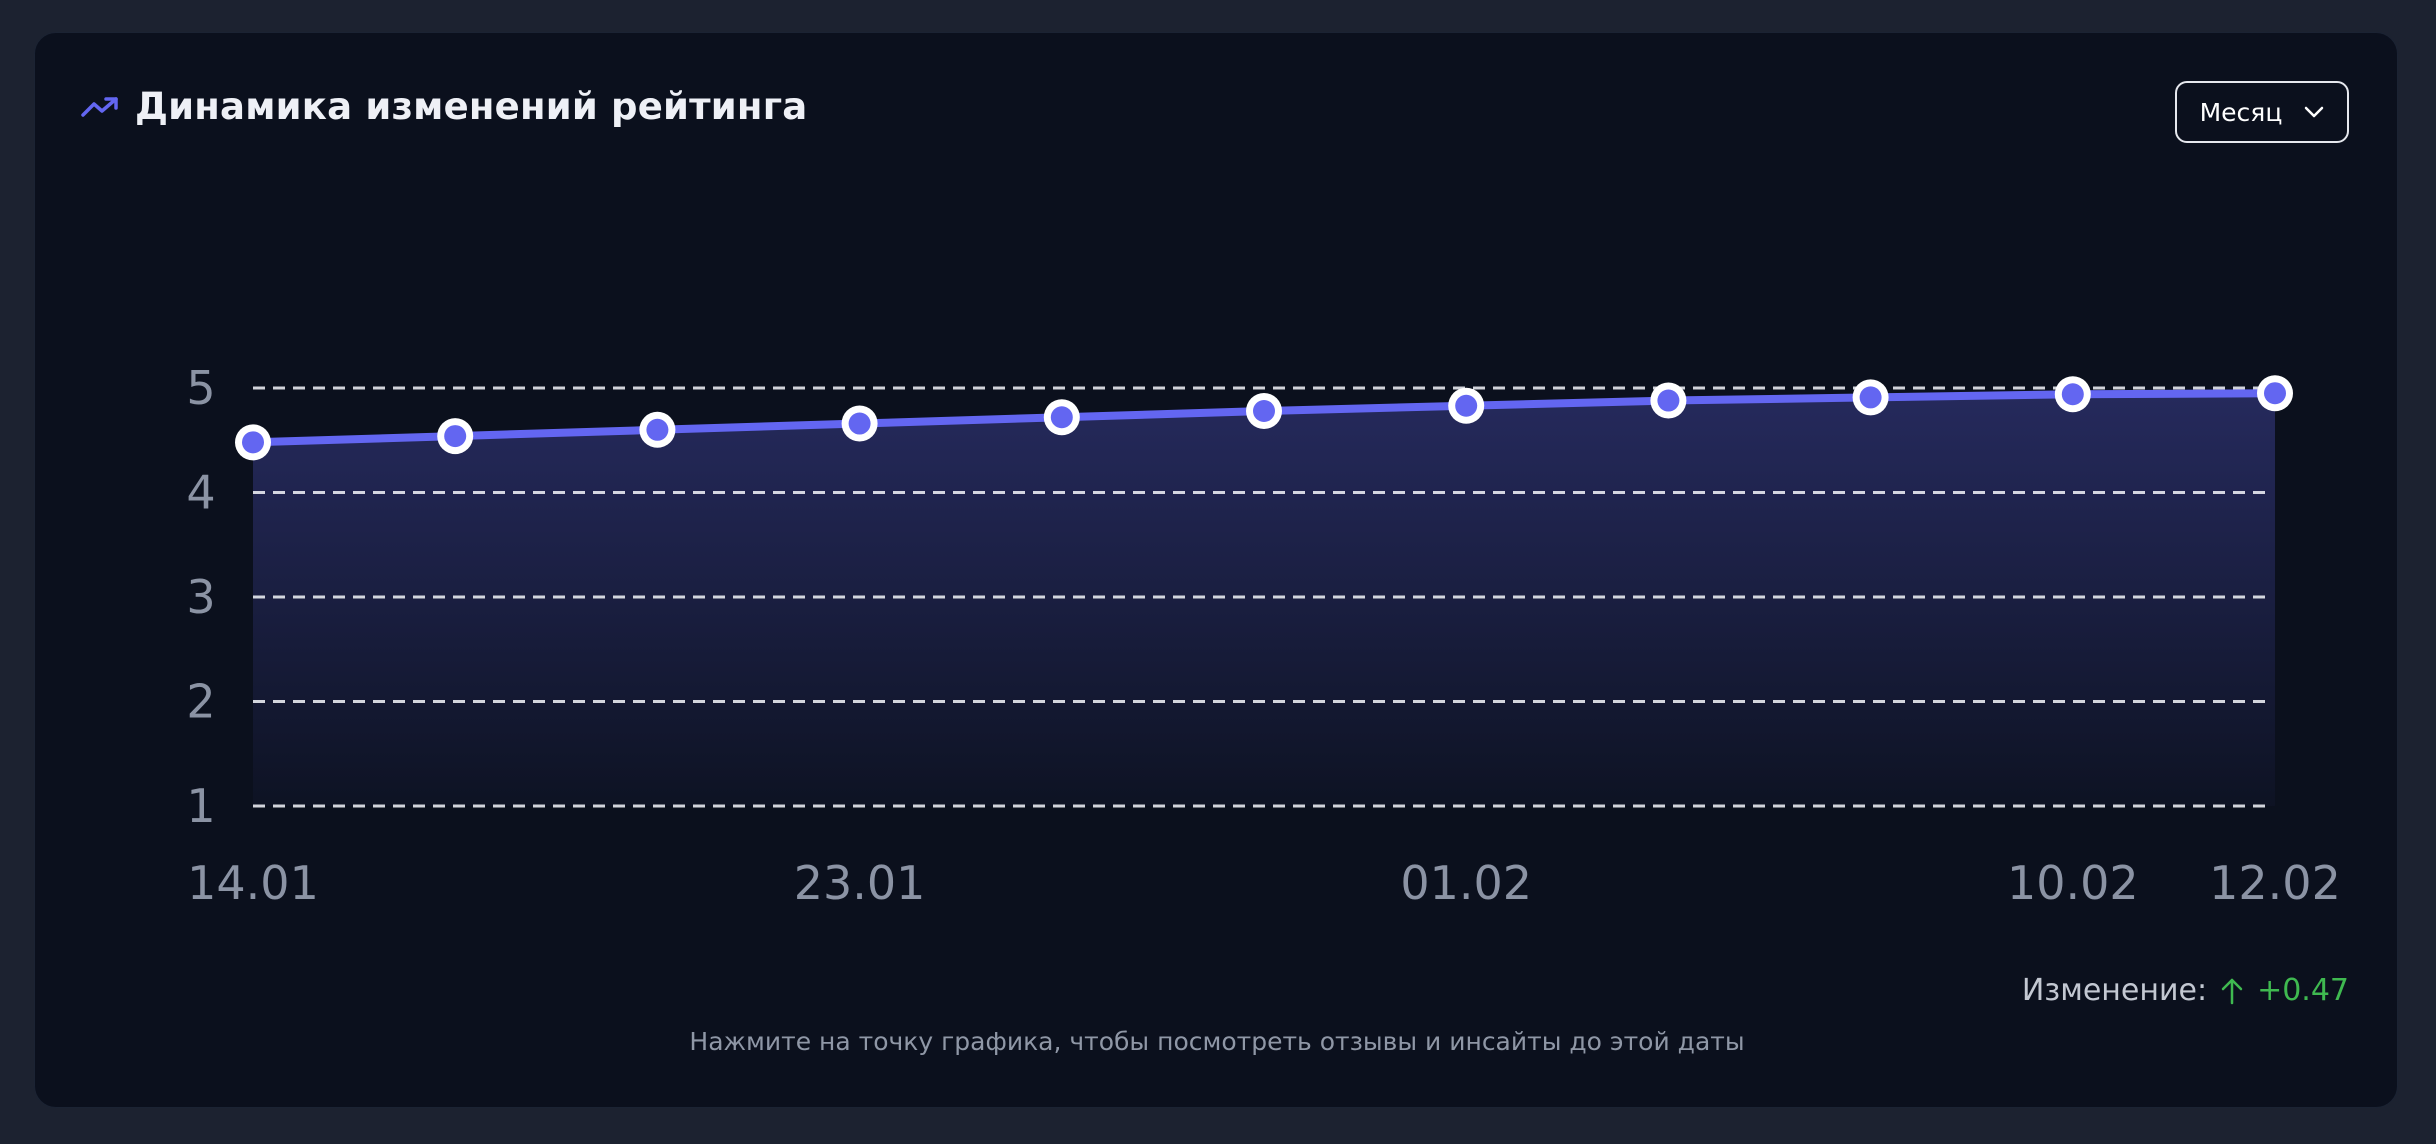 Image resolution: width=2436 pixels, height=1144 pixels. Describe the element at coordinates (2303, 990) in the screenshot. I see `change-value: +0.47` at that location.